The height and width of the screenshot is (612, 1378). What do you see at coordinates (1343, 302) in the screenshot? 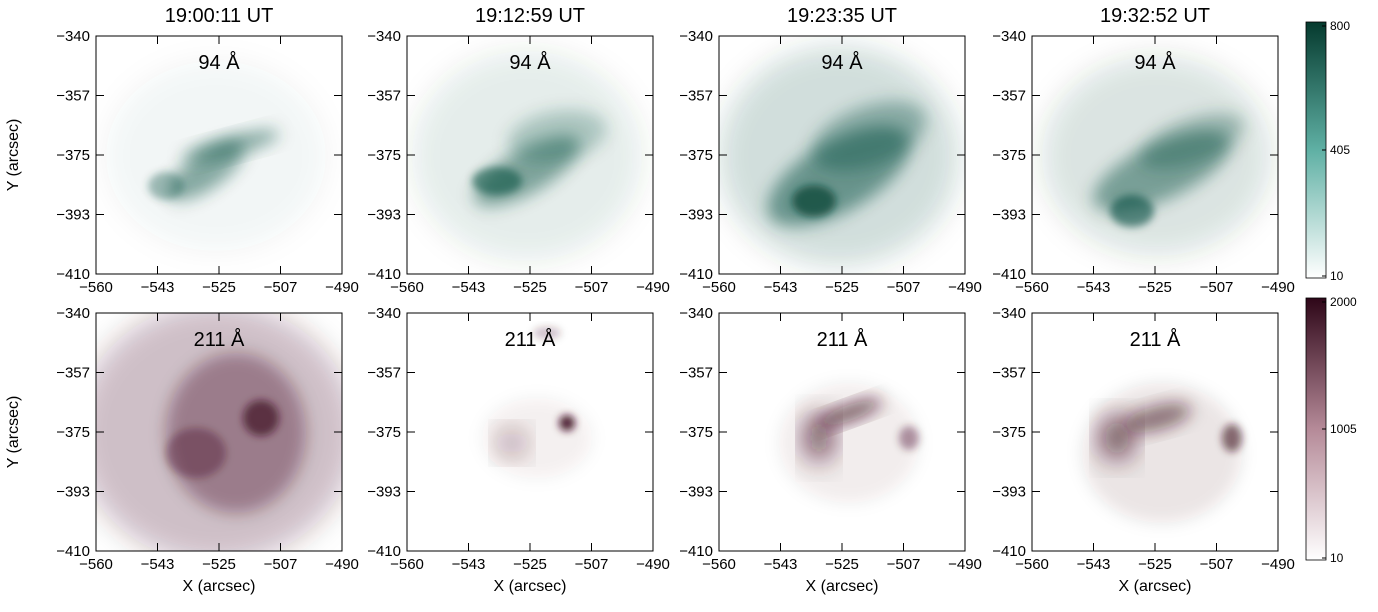
I see `colorbar-tick-label: 2000` at bounding box center [1343, 302].